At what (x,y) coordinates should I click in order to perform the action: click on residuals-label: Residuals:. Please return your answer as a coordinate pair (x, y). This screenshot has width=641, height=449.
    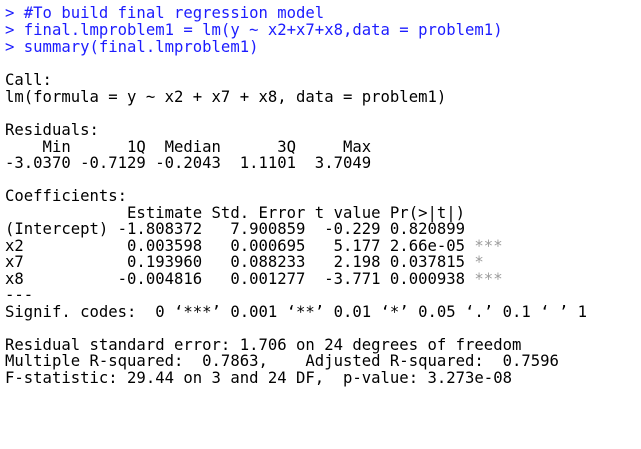
    Looking at the image, I should click on (52, 130).